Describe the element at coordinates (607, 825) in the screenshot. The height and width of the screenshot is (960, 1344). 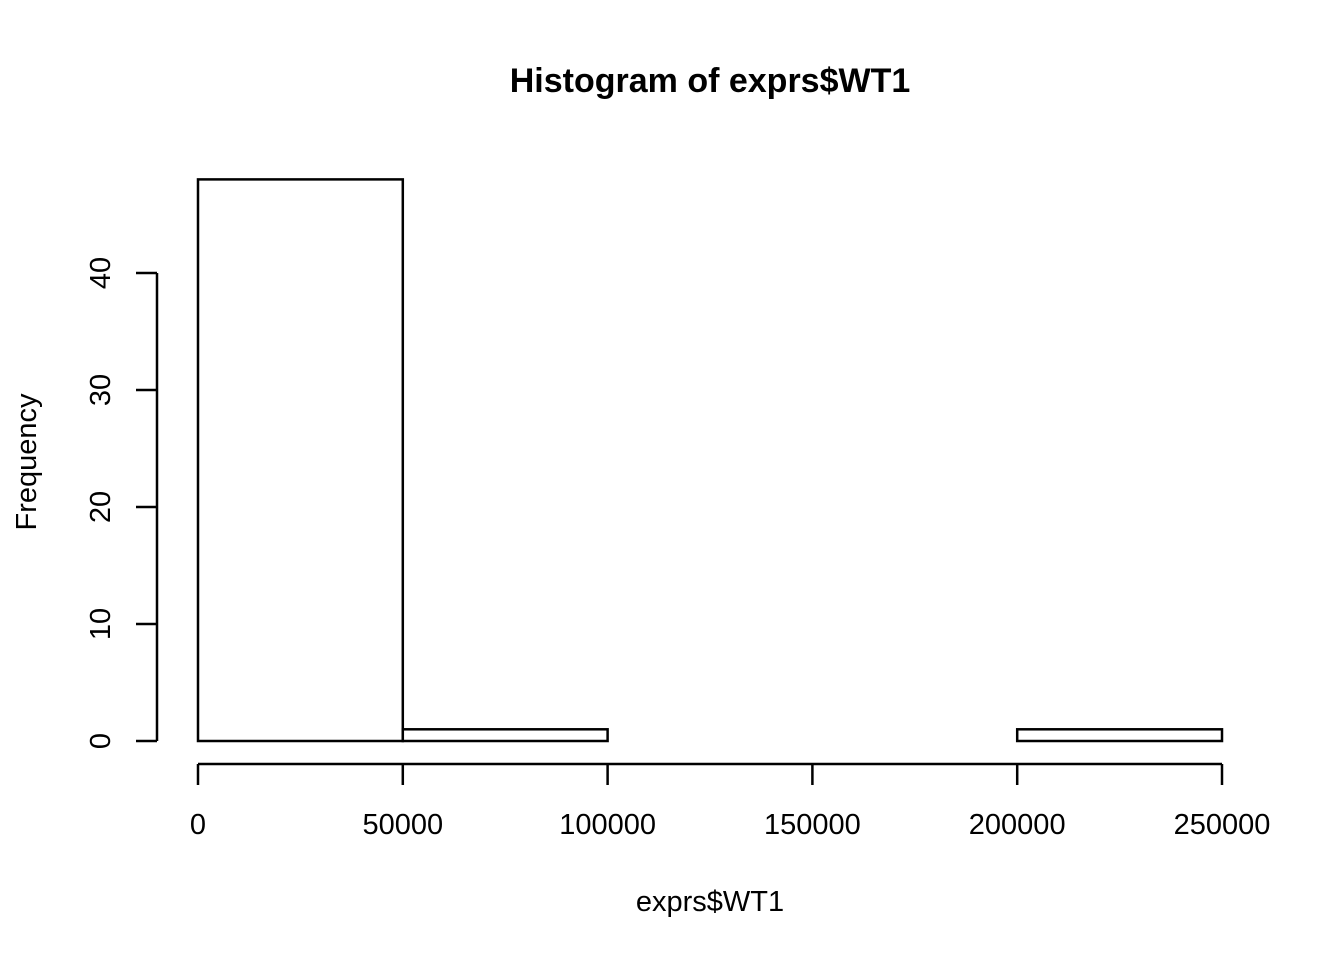
I see `x-tick-label-2: 100000` at that location.